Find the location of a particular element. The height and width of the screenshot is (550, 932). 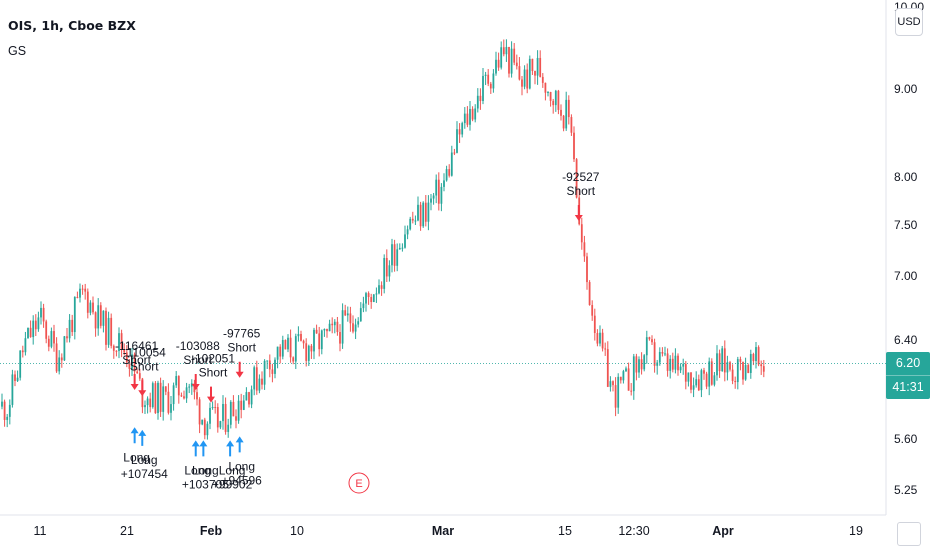

bar-countdown: 41:31 is located at coordinates (908, 387).